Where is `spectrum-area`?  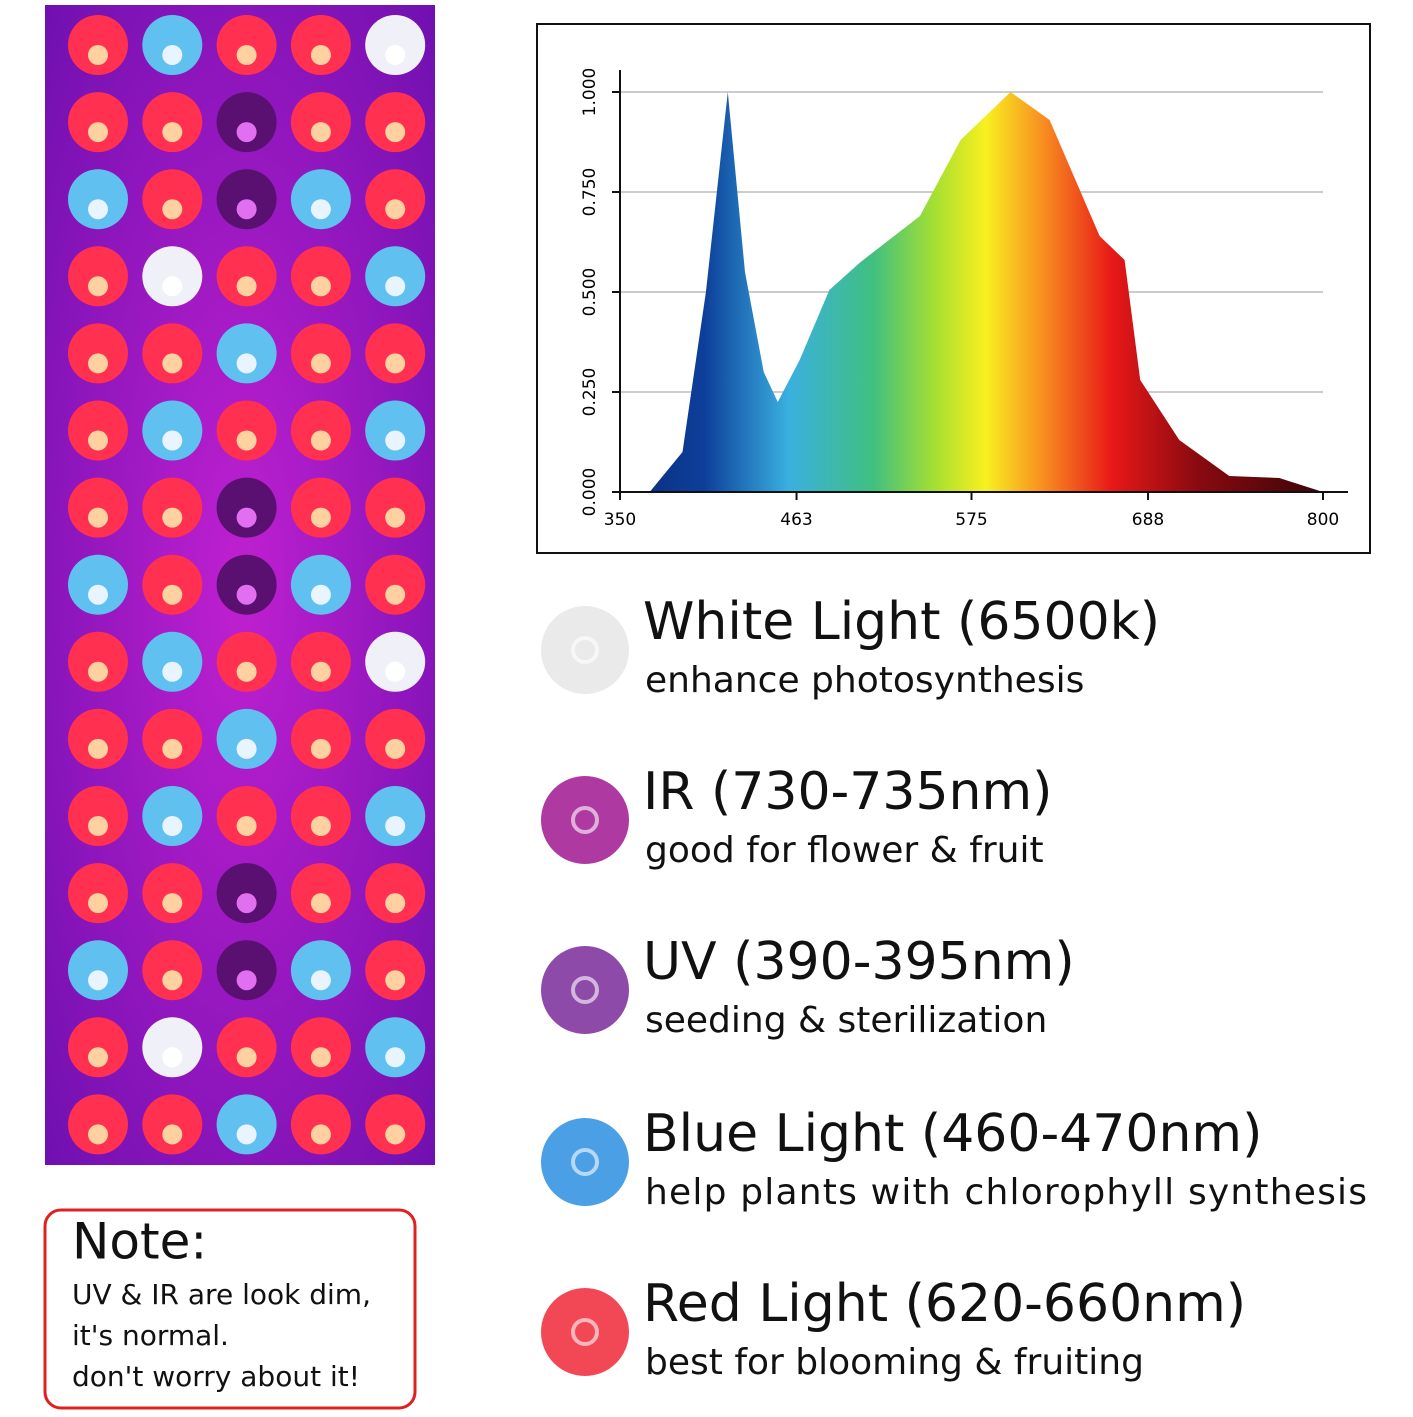 spectrum-area is located at coordinates (971, 292).